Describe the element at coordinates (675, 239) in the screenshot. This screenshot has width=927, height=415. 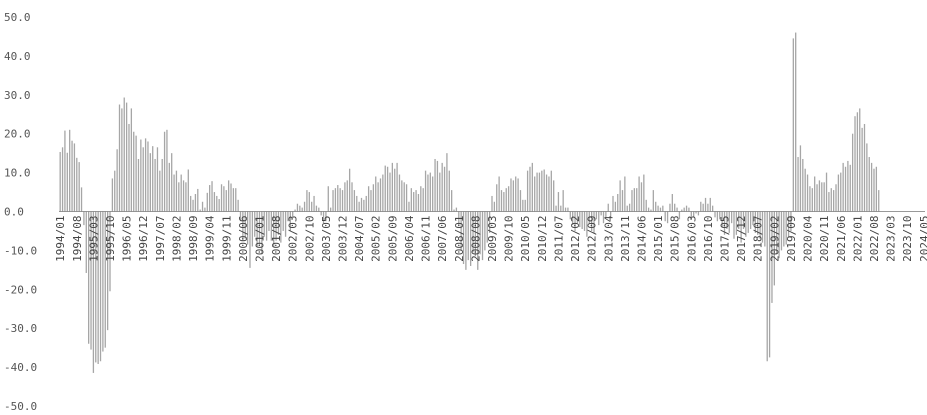
I see `x-tick-label: 2015/08` at that location.